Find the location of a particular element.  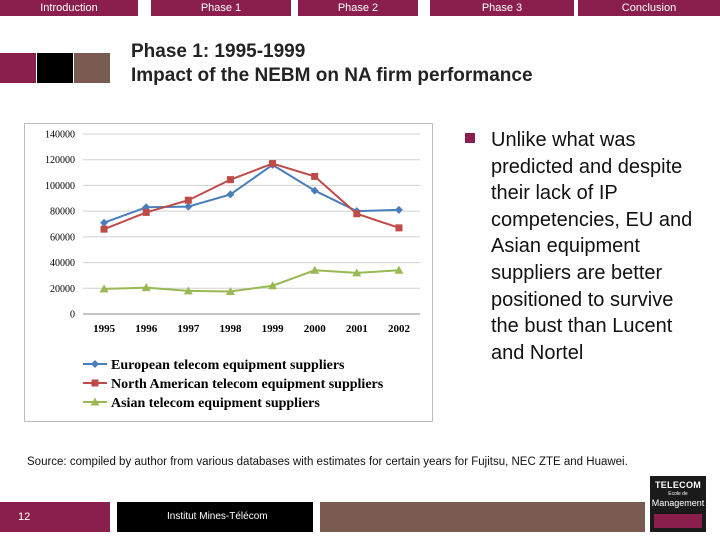

bullet-marker-icon is located at coordinates (470, 138).